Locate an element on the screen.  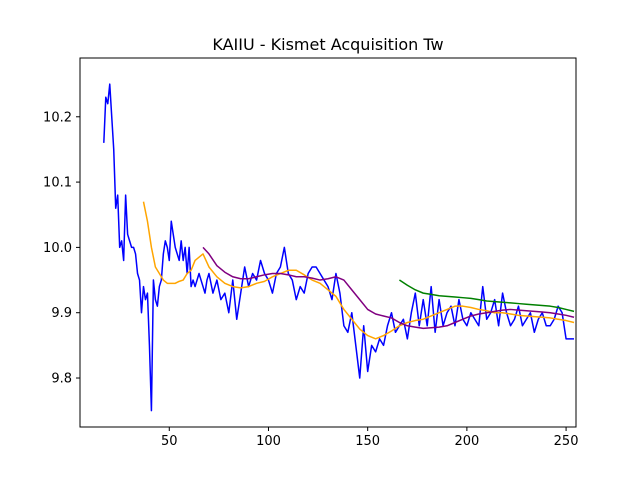
x-tick-label: 200 is located at coordinates (466, 441).